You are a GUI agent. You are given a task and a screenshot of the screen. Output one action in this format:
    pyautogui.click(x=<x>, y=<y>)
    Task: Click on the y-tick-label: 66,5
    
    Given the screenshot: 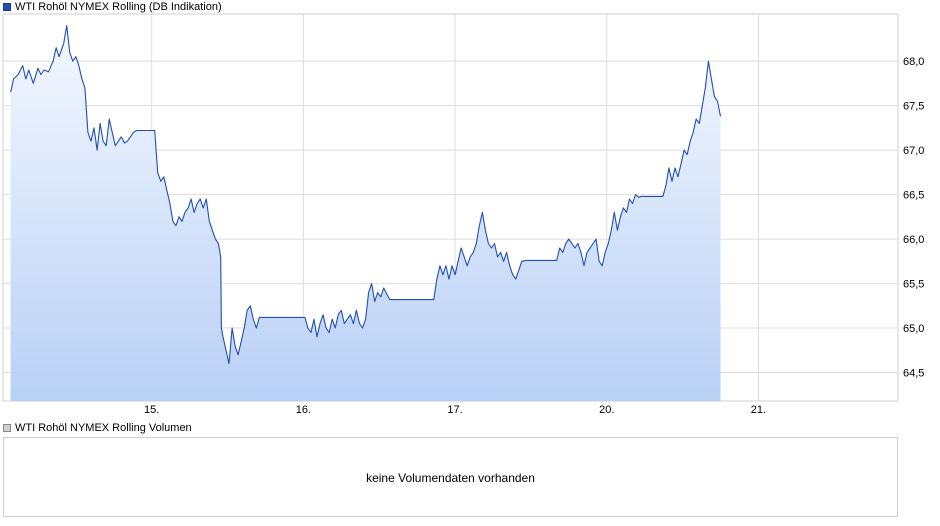 What is the action you would take?
    pyautogui.click(x=913, y=196)
    